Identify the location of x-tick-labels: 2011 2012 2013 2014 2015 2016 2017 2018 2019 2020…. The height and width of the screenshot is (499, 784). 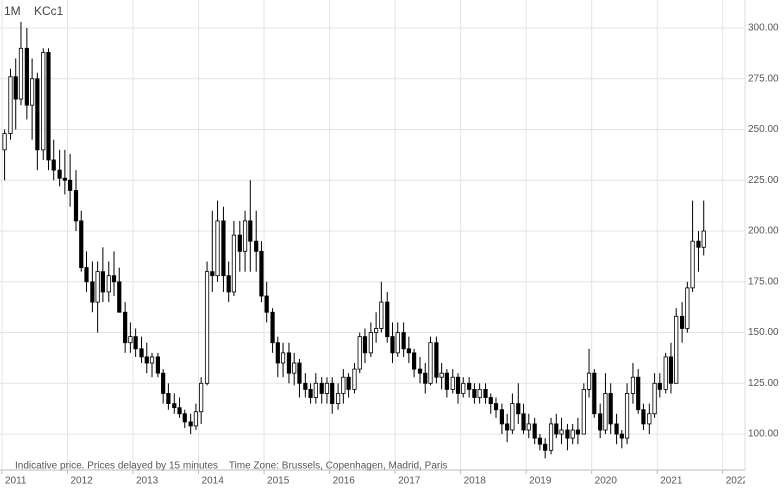
(377, 481).